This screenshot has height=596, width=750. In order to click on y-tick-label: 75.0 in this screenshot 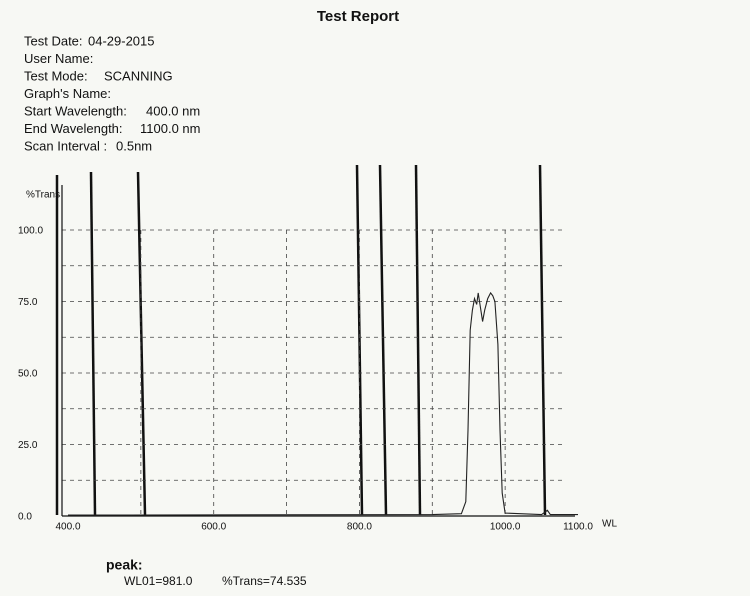, I will do `click(28, 302)`.